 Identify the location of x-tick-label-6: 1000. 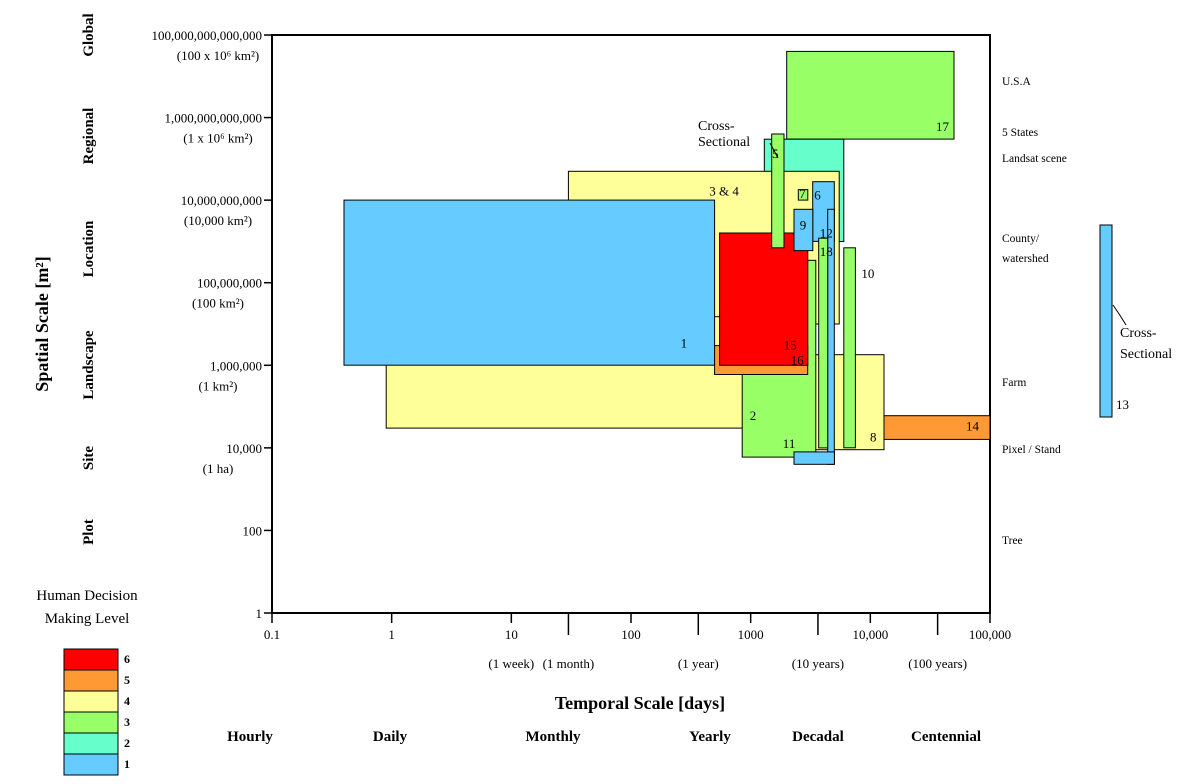
(751, 634).